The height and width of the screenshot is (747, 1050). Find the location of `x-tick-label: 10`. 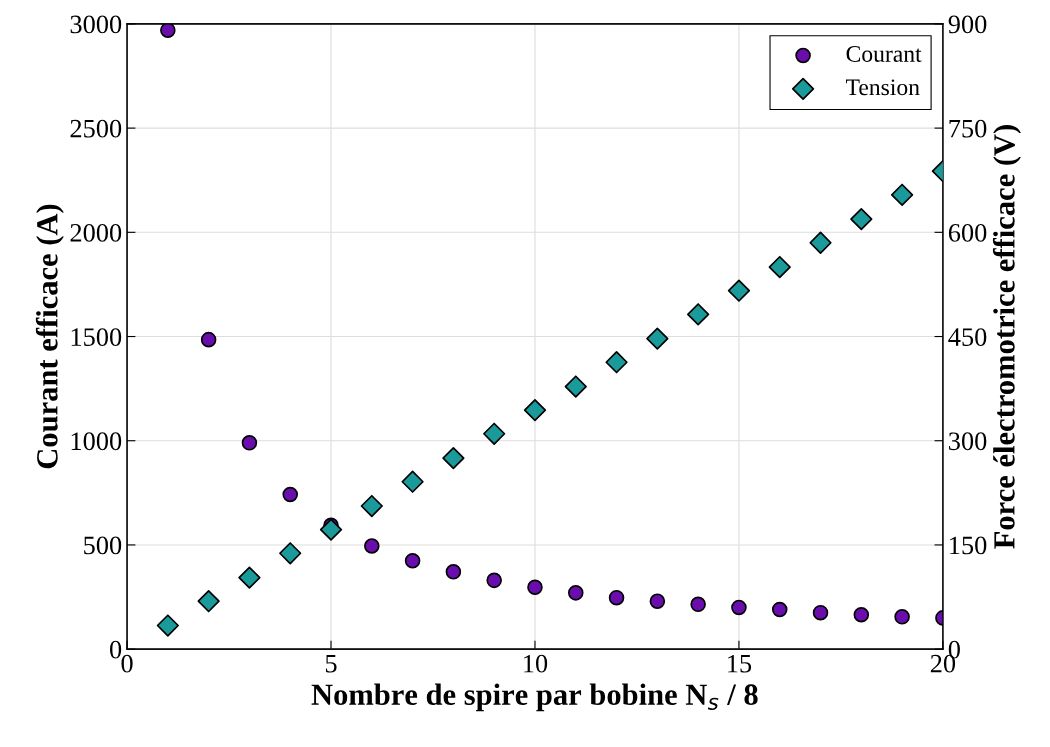

x-tick-label: 10 is located at coordinates (536, 663).